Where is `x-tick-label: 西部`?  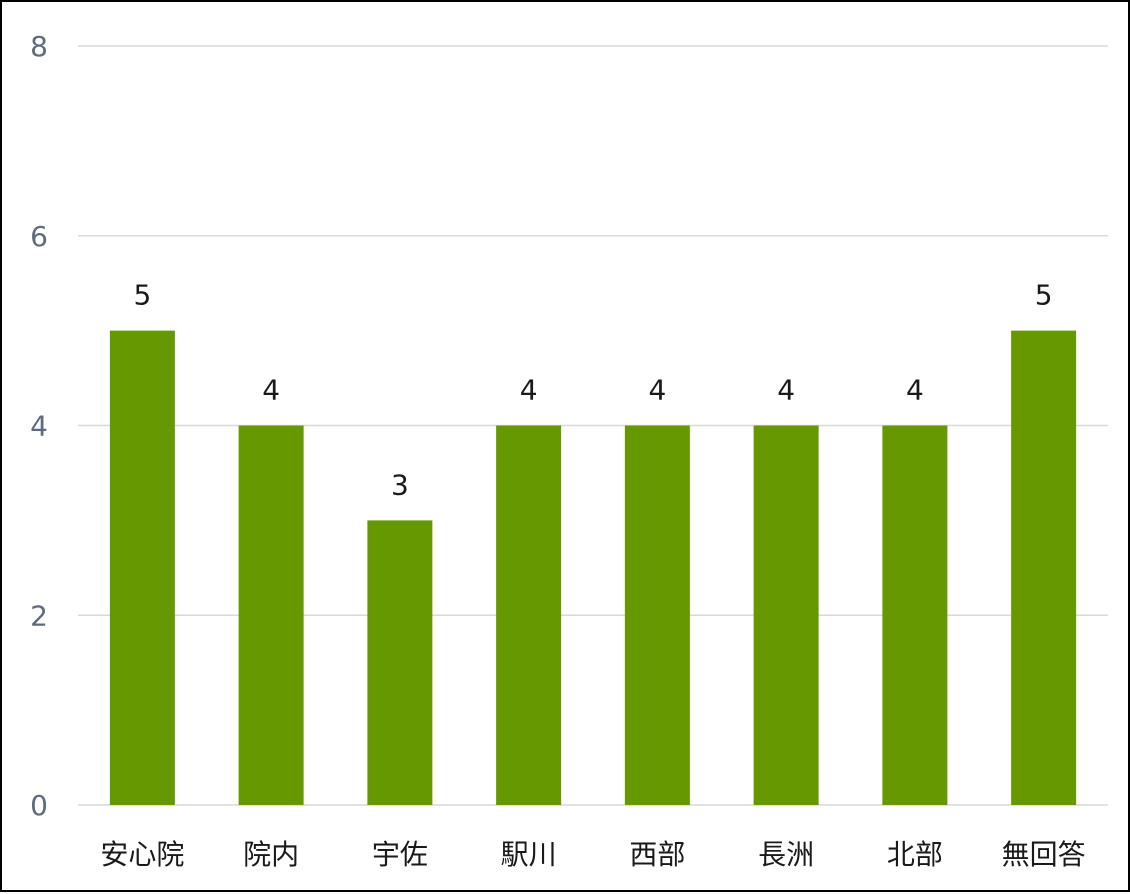 x-tick-label: 西部 is located at coordinates (657, 854).